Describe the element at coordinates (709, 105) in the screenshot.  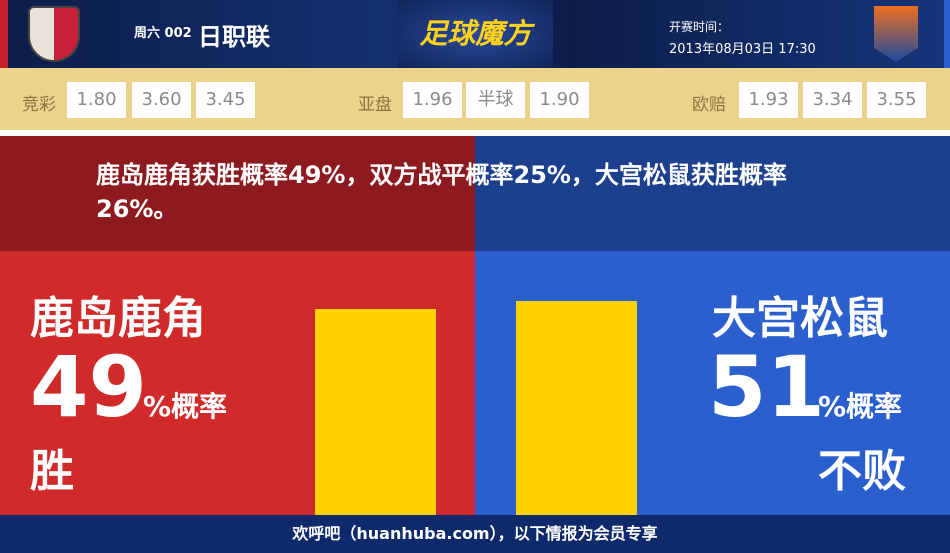
I see `ouzhou-label: 欧赔` at that location.